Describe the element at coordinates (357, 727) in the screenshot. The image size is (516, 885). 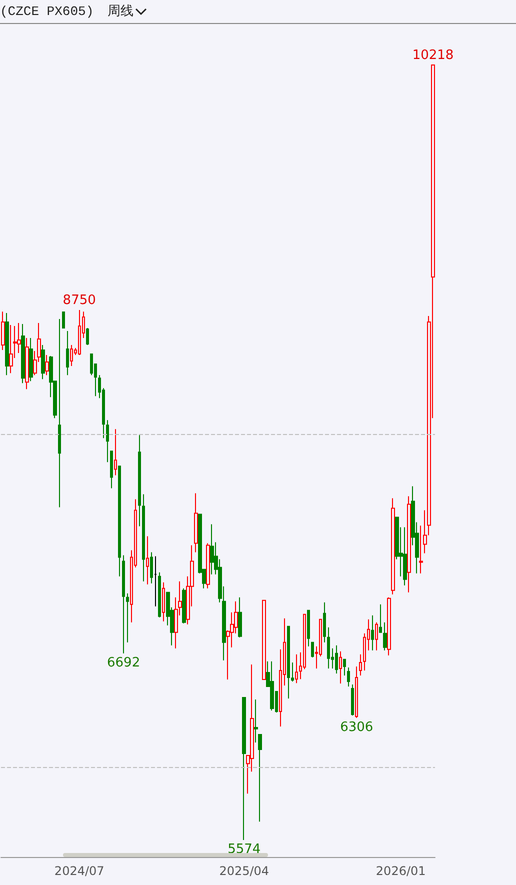
I see `annotation: 6306` at that location.